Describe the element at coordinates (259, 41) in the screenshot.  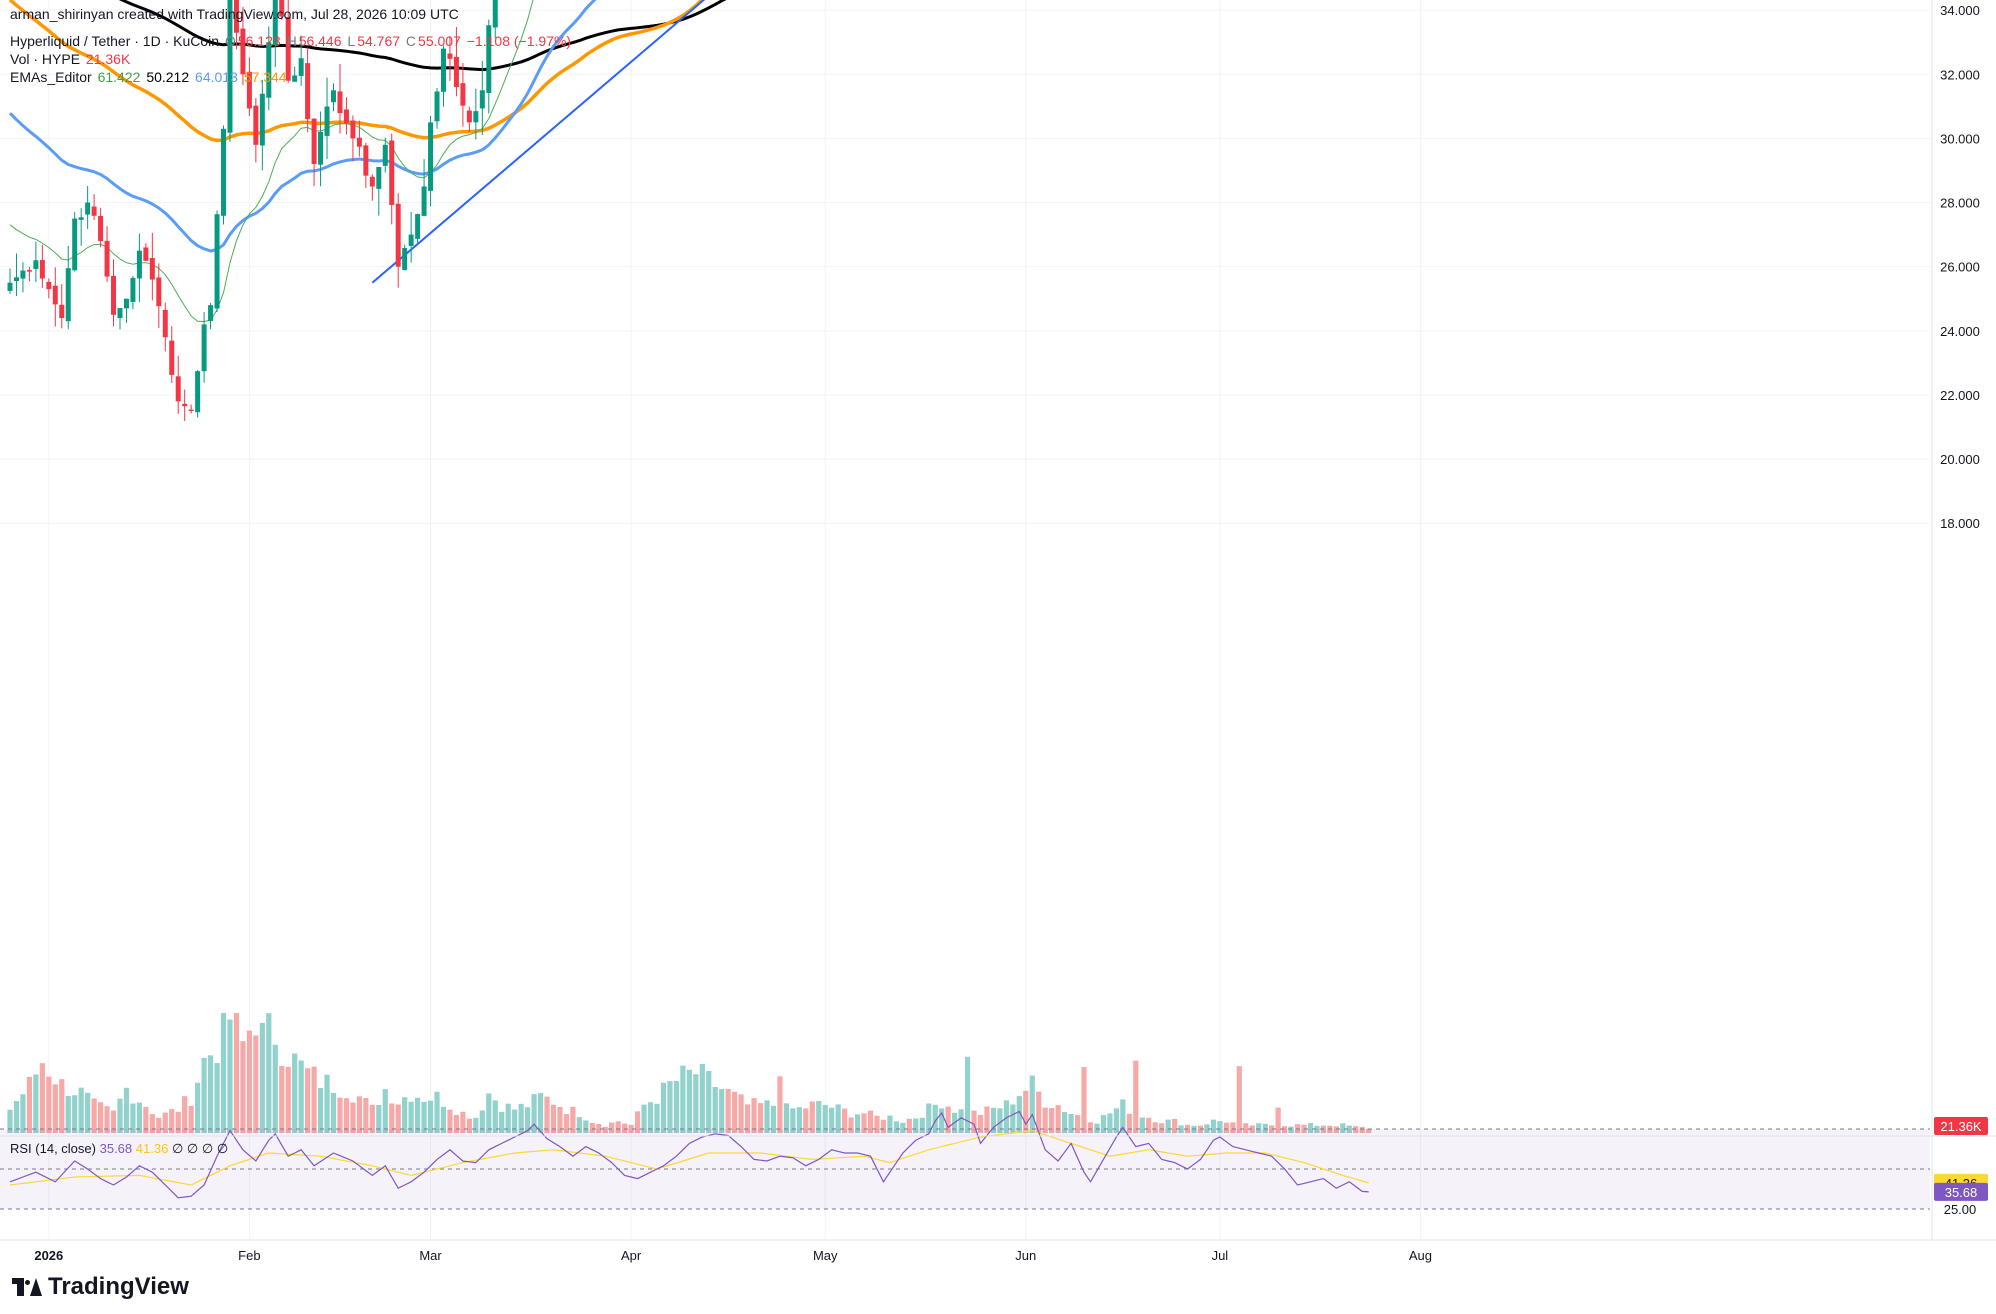
I see `open-value: 56.123` at that location.